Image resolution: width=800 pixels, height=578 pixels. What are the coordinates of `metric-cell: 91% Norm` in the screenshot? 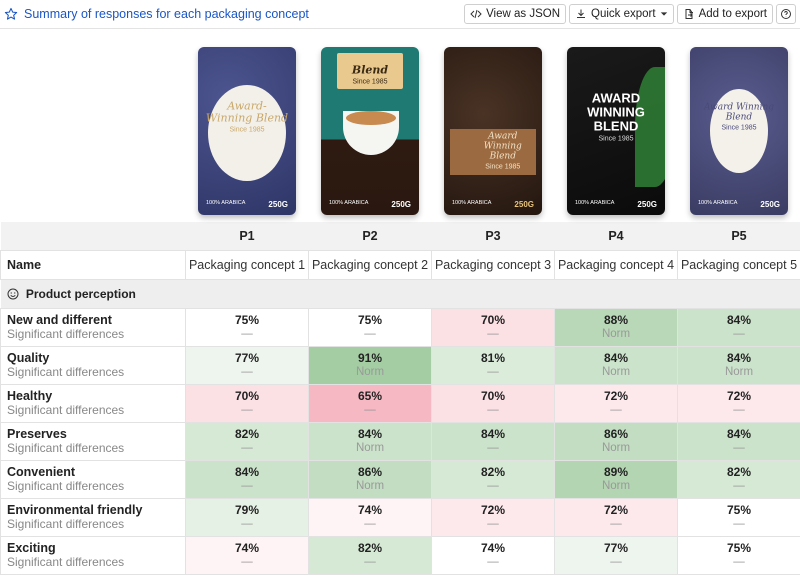 It's located at (370, 365).